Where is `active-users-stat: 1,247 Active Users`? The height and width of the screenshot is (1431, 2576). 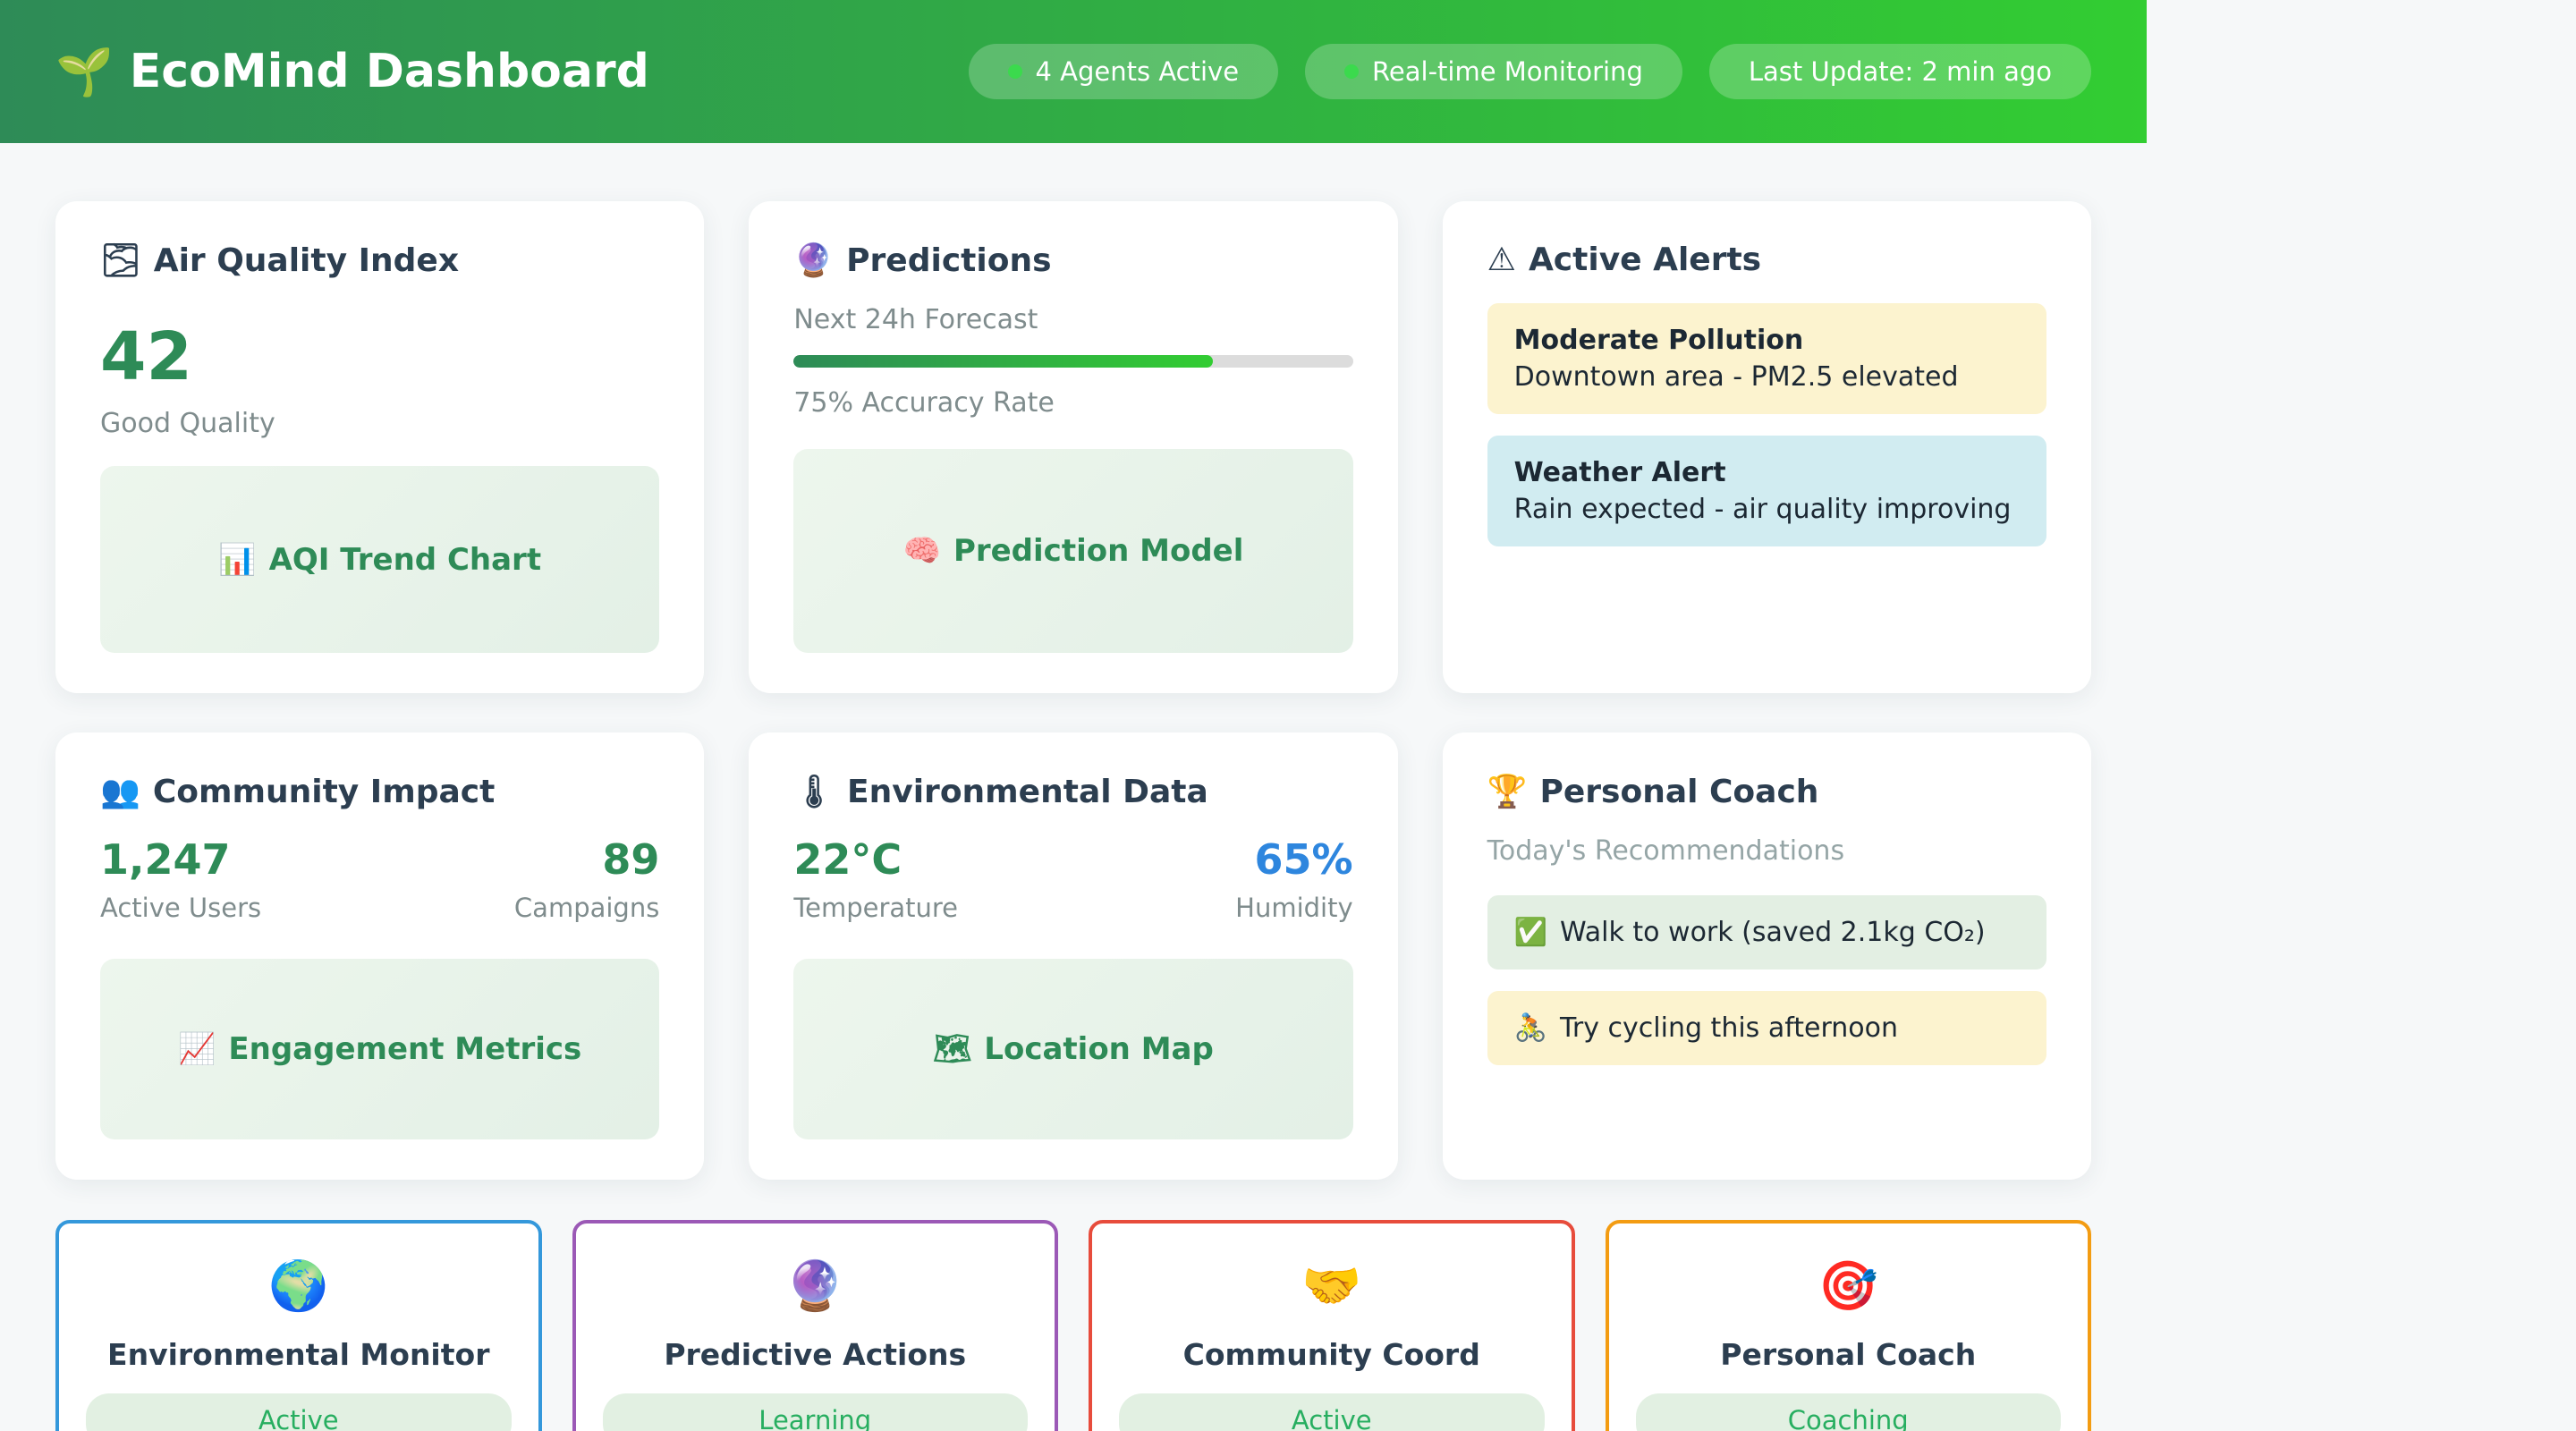
active-users-stat: 1,247 Active Users is located at coordinates (180, 879).